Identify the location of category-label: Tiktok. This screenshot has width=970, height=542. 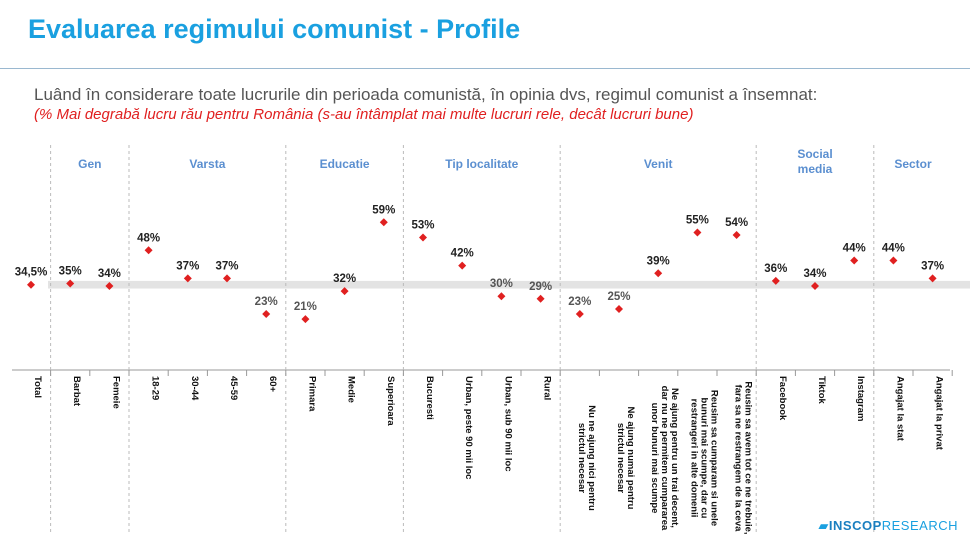
(821, 390).